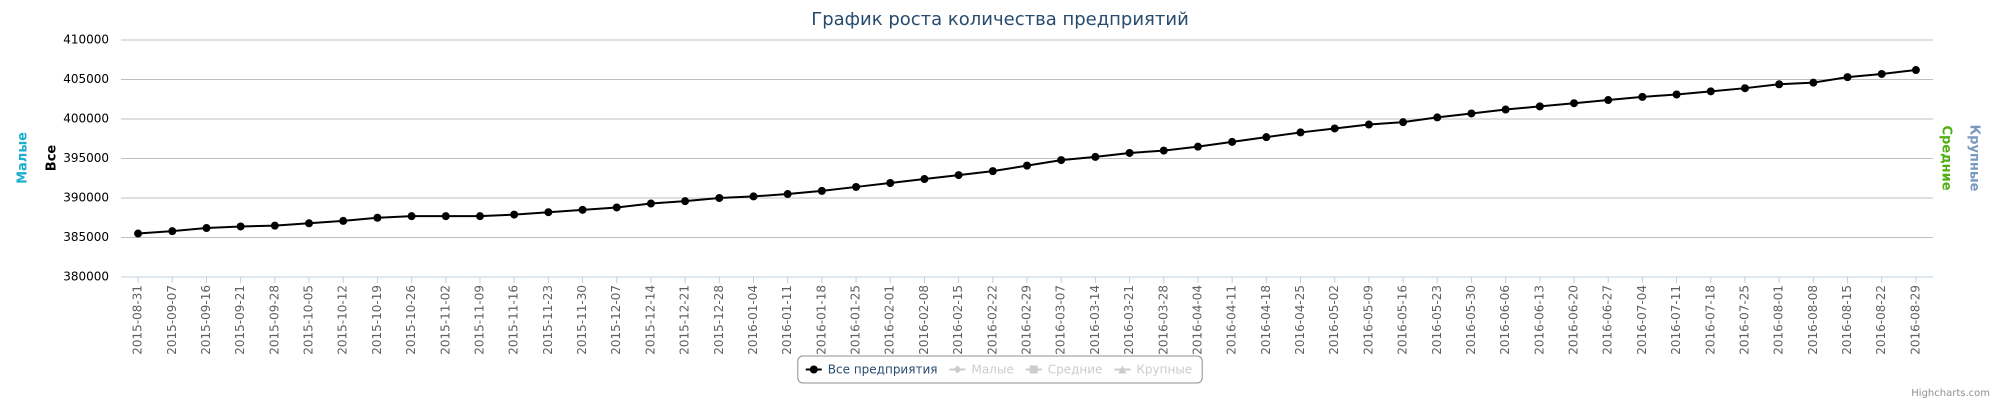 This screenshot has width=2000, height=400. I want to click on x-tick-label: 2016-04-11, so click(1232, 320).